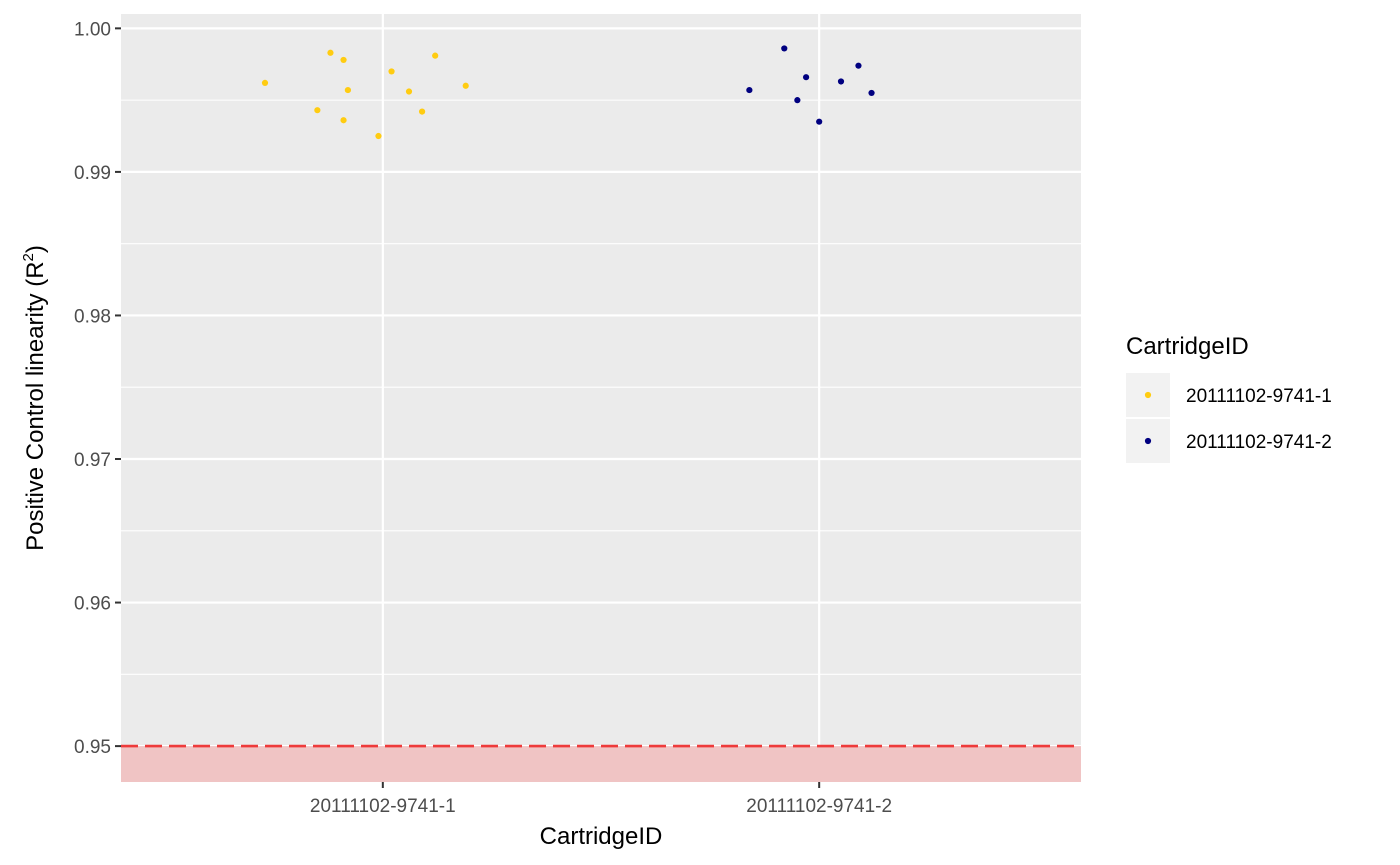  I want to click on y-tick-label: 0.97, so click(92, 460).